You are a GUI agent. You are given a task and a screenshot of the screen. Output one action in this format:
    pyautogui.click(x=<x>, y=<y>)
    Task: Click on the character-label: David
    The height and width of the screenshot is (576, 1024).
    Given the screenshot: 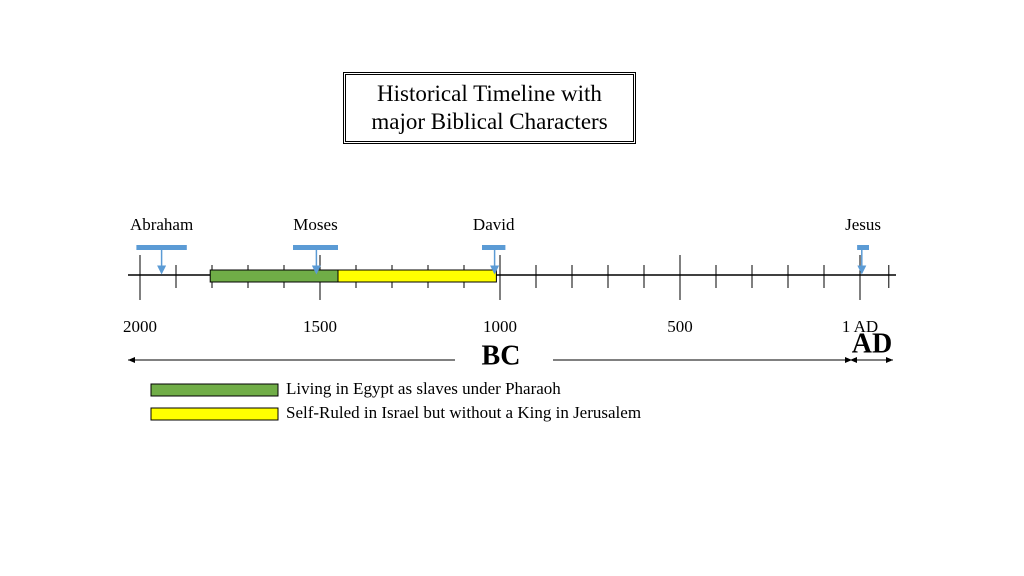 What is the action you would take?
    pyautogui.click(x=494, y=224)
    